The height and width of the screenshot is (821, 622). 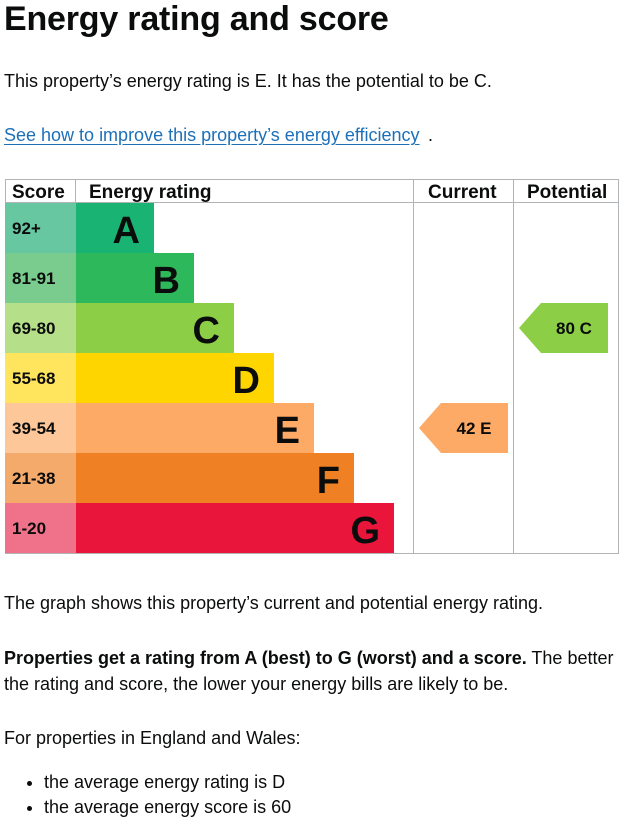 What do you see at coordinates (33, 378) in the screenshot?
I see `band-score-label-d: 55-68` at bounding box center [33, 378].